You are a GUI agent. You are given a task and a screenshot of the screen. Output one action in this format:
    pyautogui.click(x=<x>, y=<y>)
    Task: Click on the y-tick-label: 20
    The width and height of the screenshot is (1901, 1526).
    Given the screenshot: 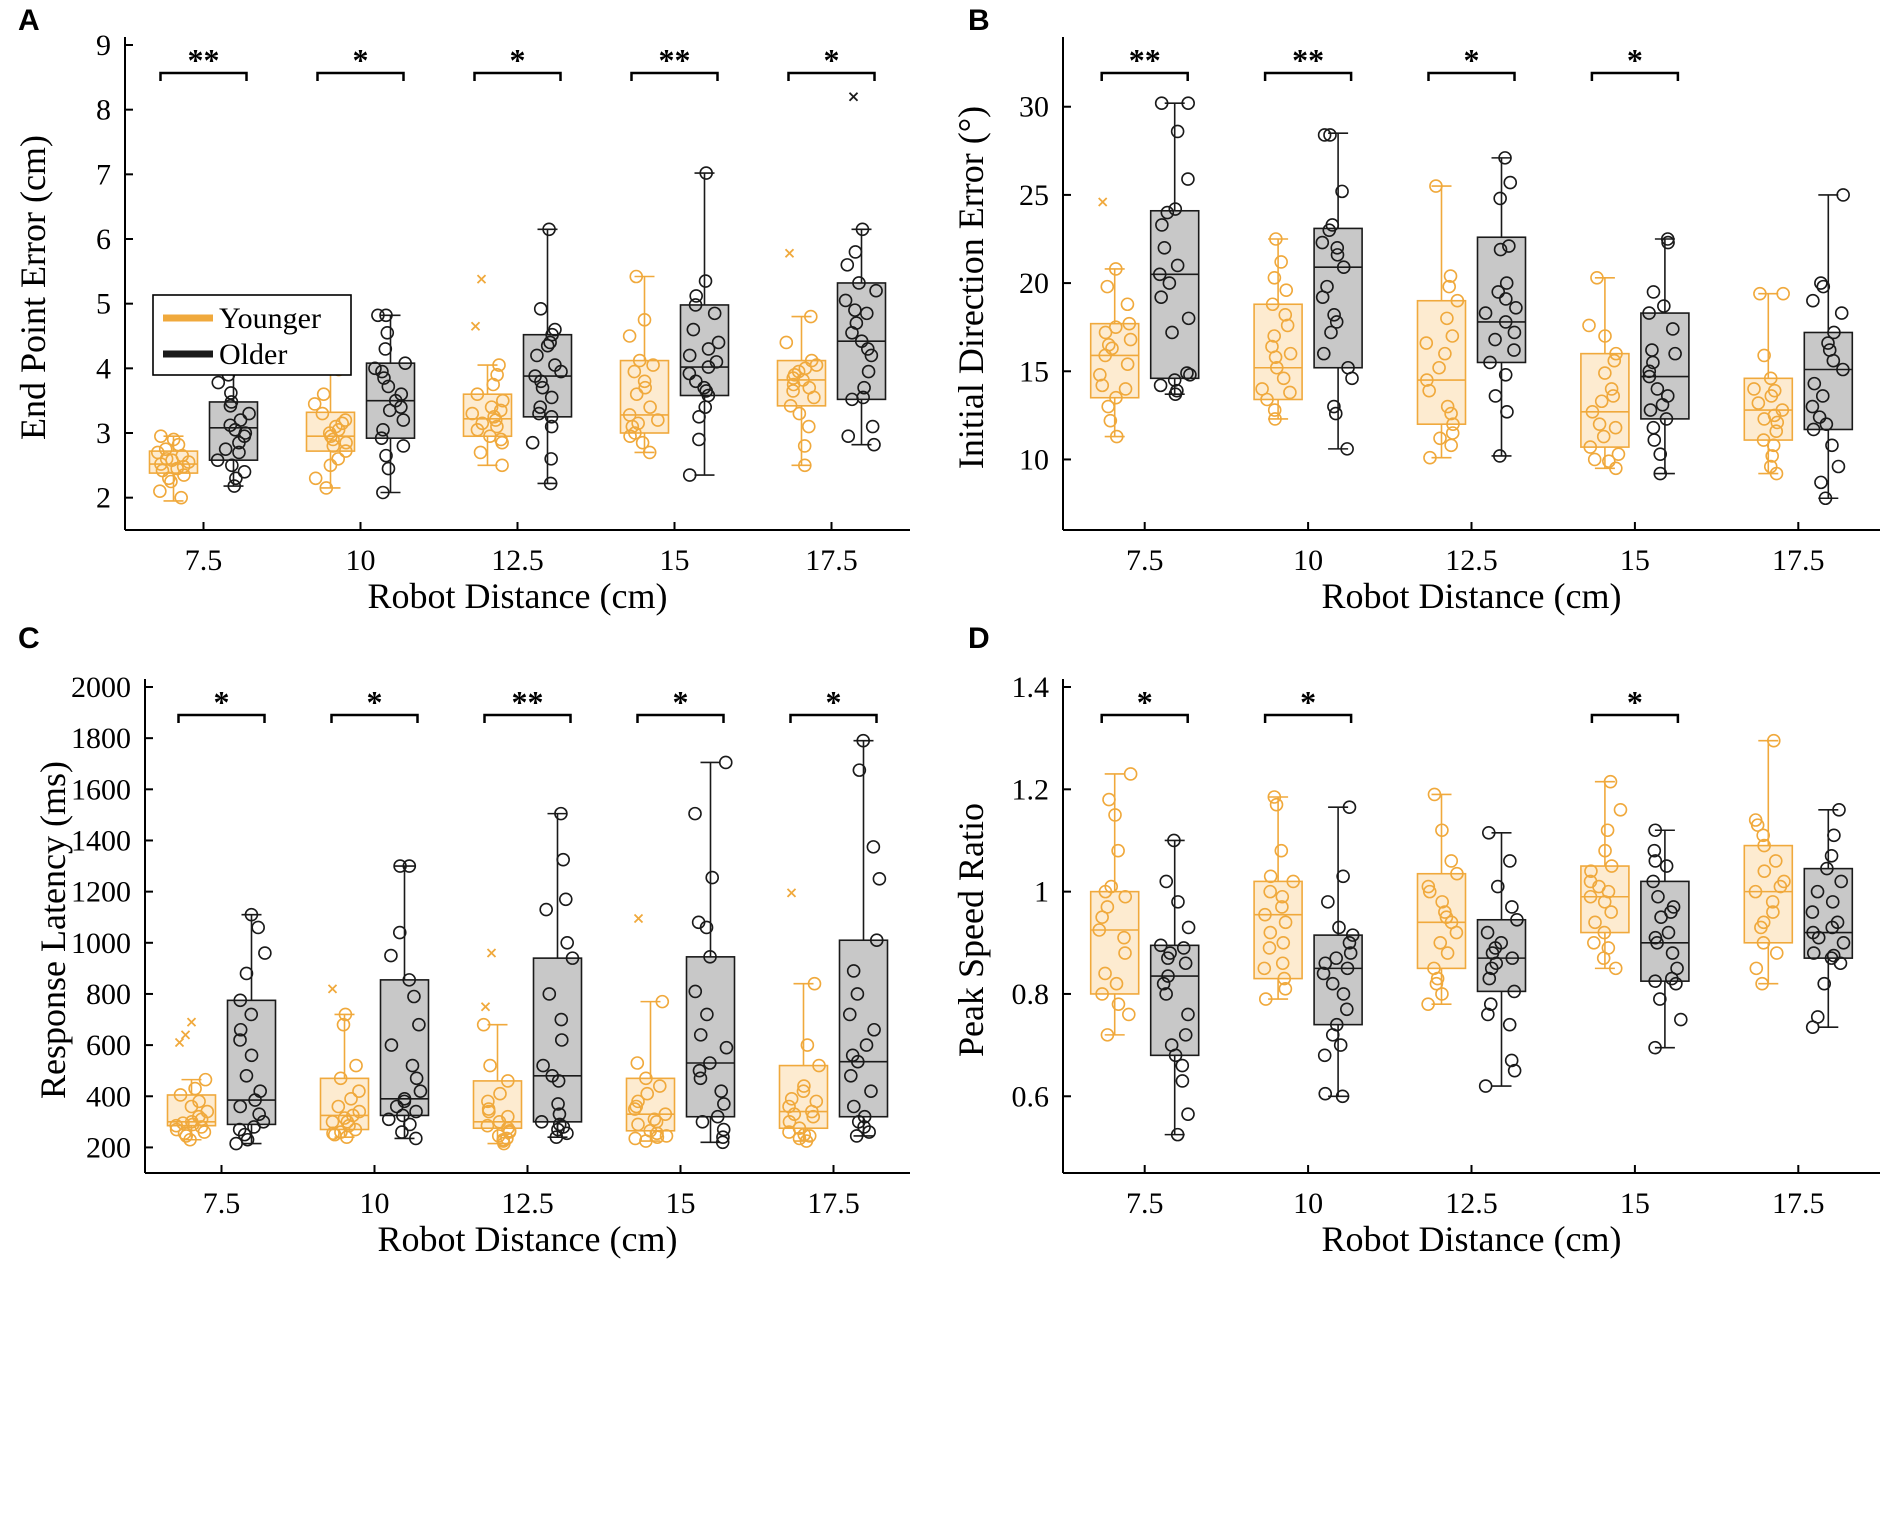 What is the action you would take?
    pyautogui.click(x=1034, y=283)
    